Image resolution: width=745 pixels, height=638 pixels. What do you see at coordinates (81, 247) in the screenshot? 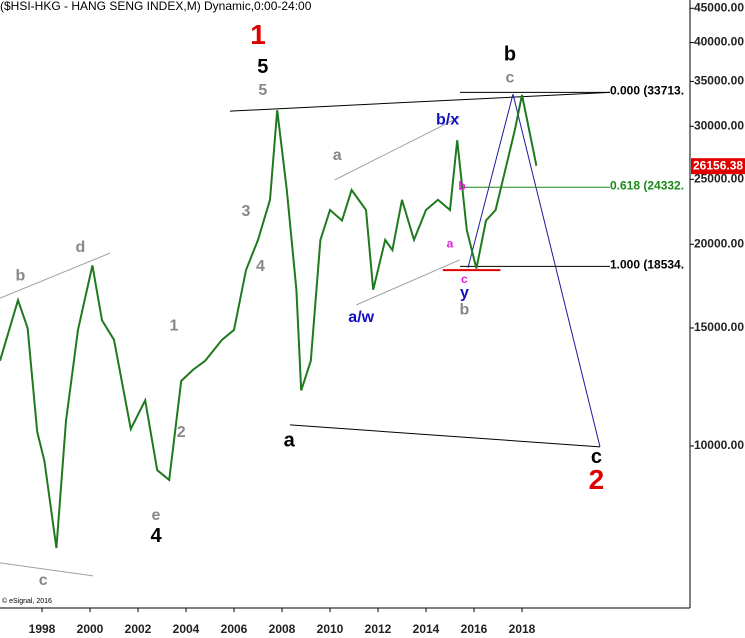
I see `wave-label: d` at bounding box center [81, 247].